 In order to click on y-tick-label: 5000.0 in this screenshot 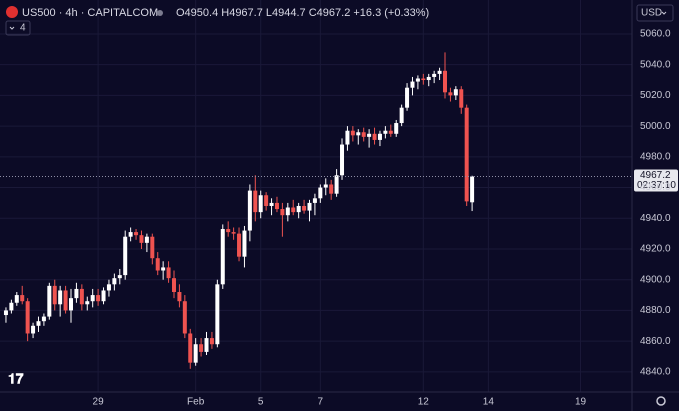, I will do `click(655, 126)`.